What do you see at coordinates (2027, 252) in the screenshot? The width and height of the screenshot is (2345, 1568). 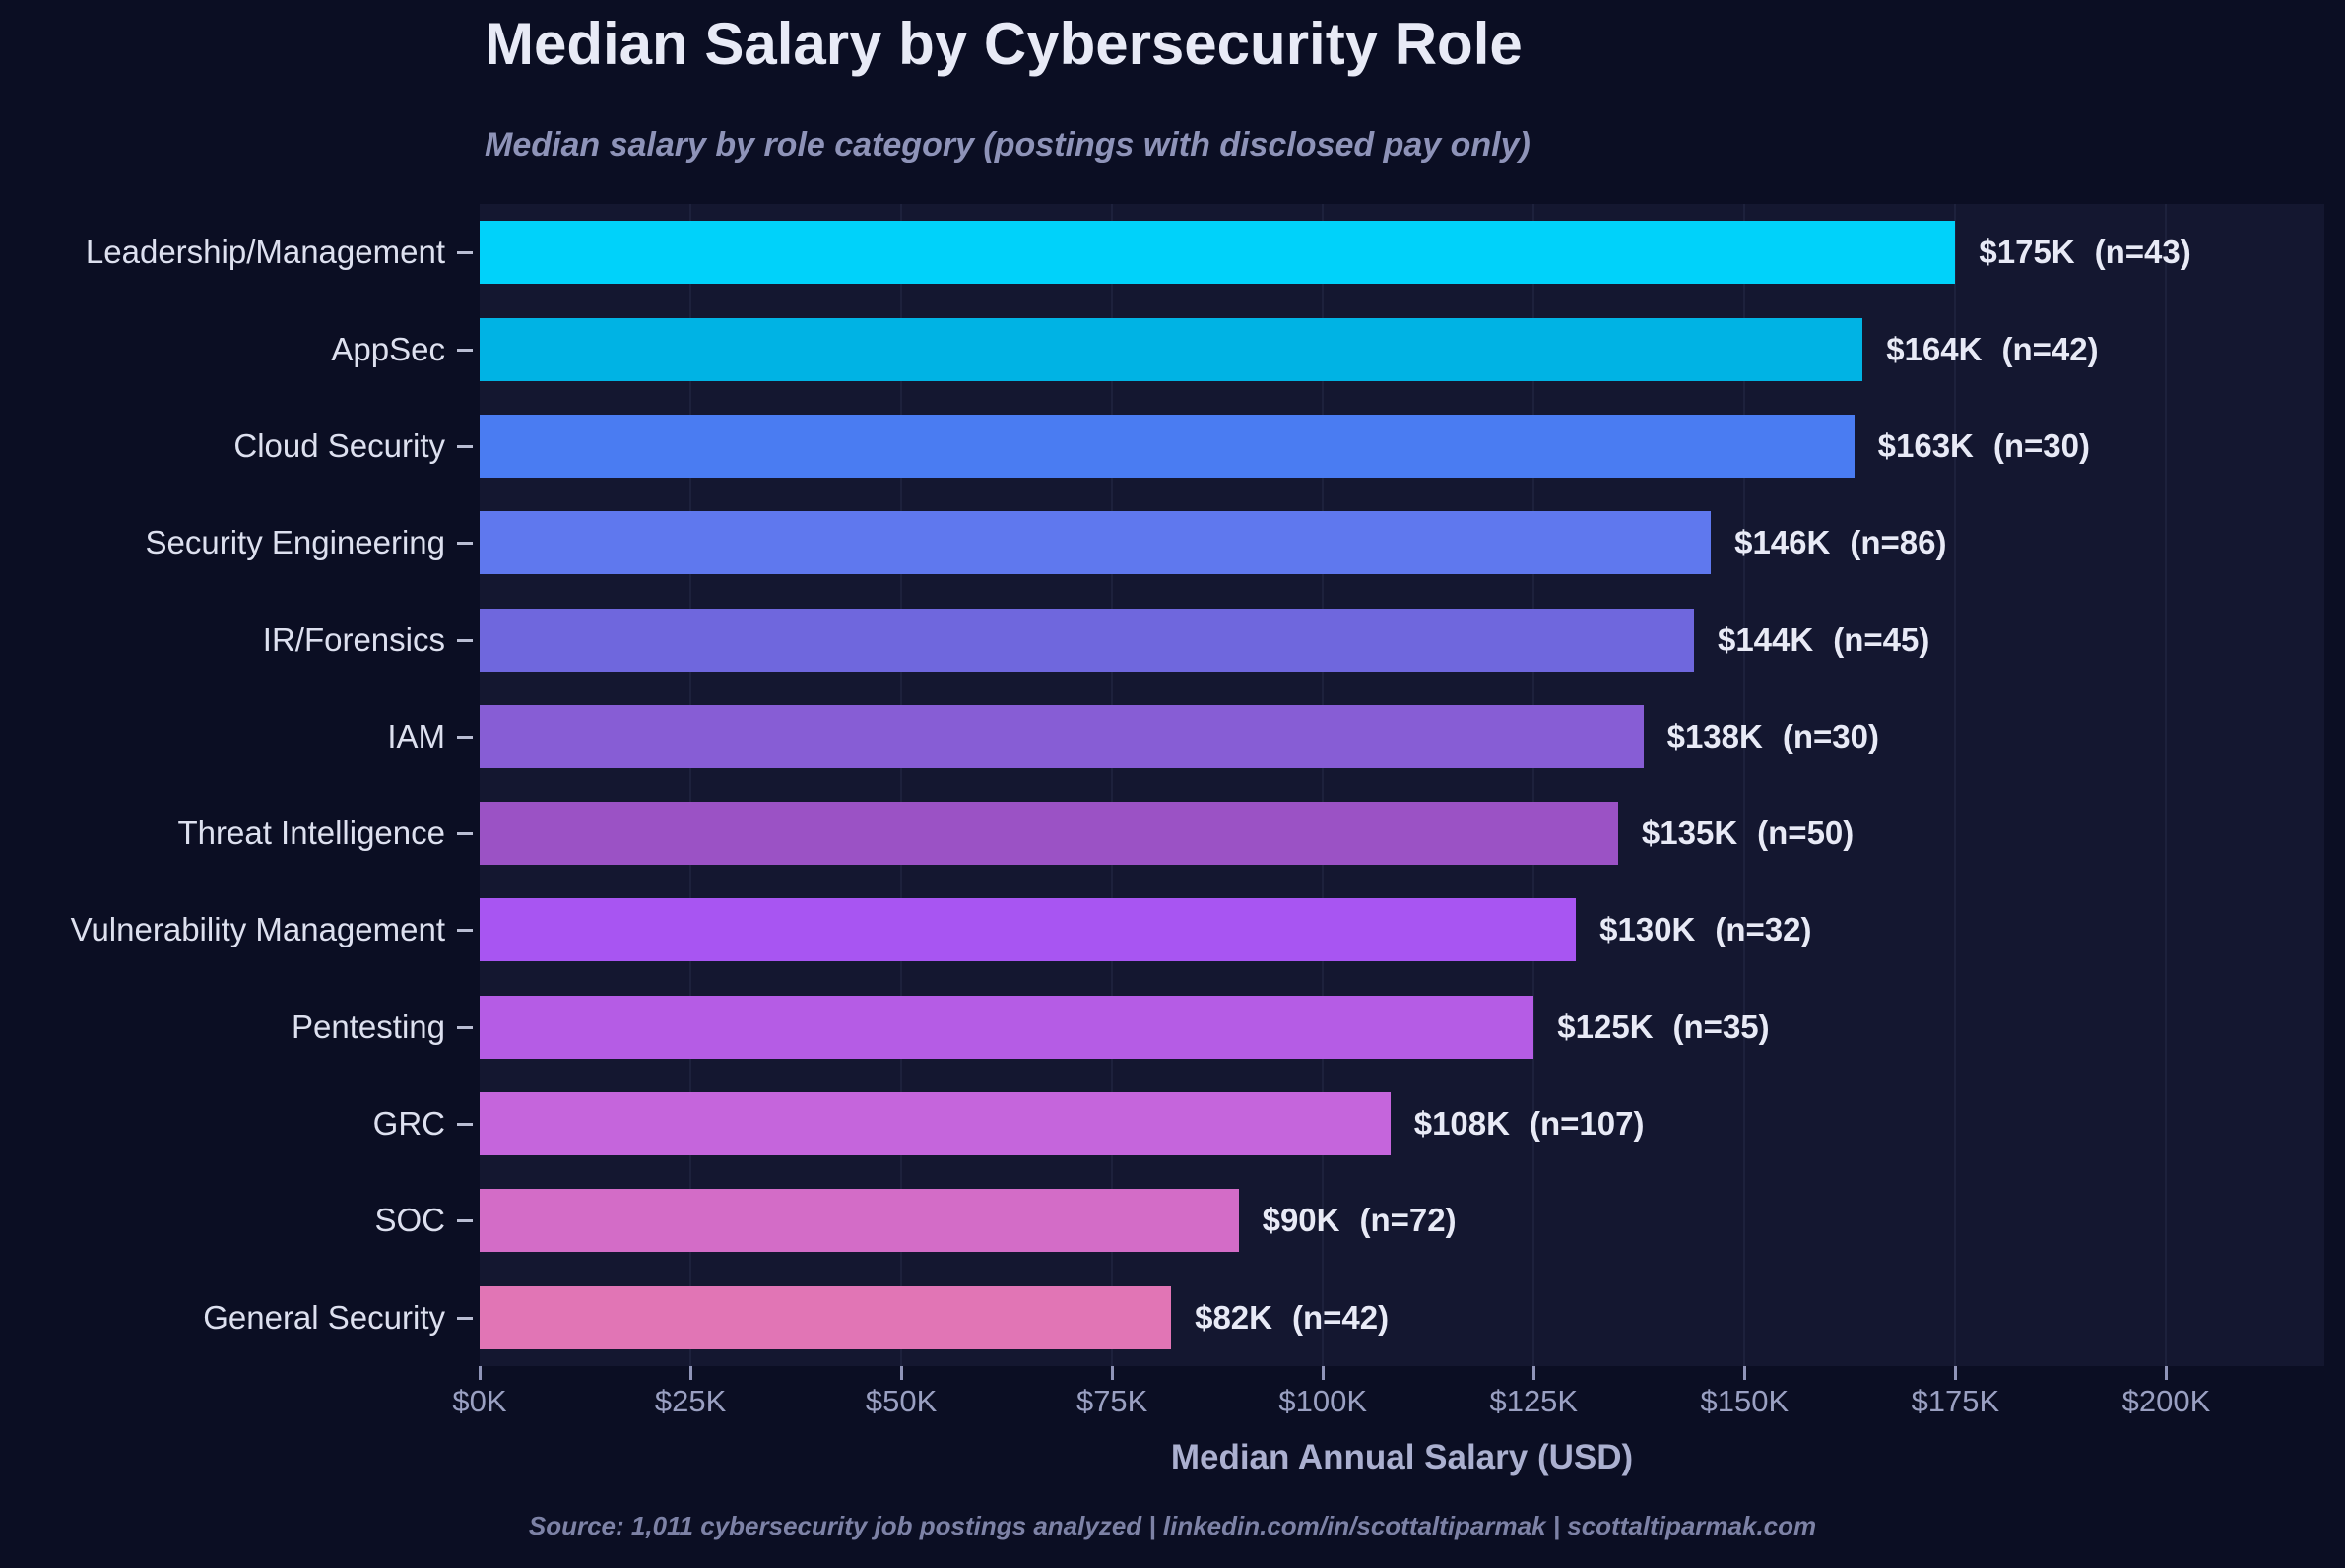 I see `salary-value: $175K` at bounding box center [2027, 252].